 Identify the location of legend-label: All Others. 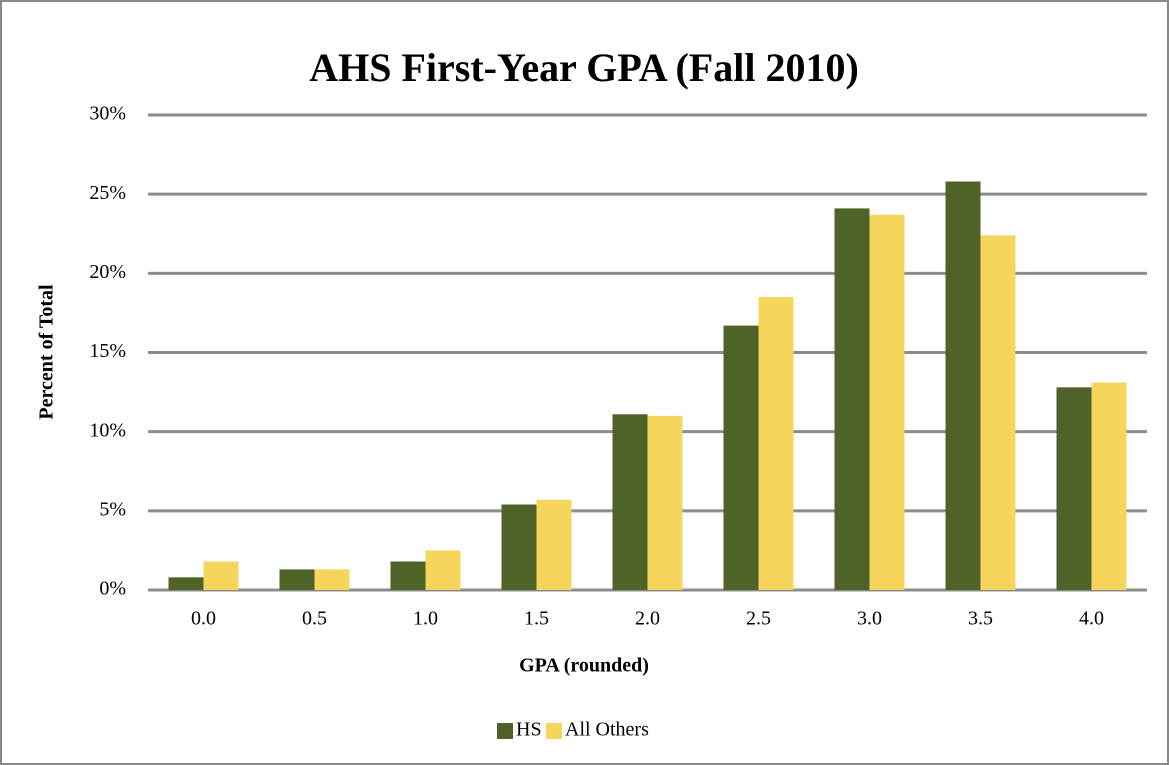
(607, 730).